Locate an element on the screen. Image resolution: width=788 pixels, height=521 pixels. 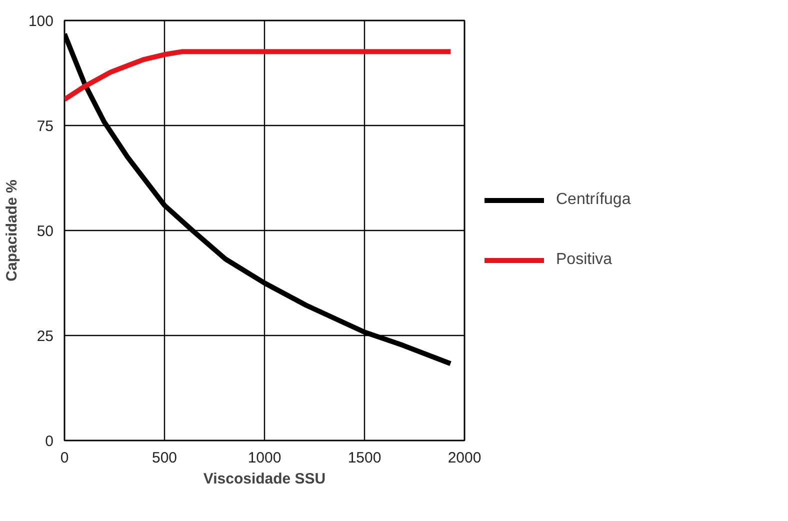
x-tick-label: 1000 is located at coordinates (265, 458).